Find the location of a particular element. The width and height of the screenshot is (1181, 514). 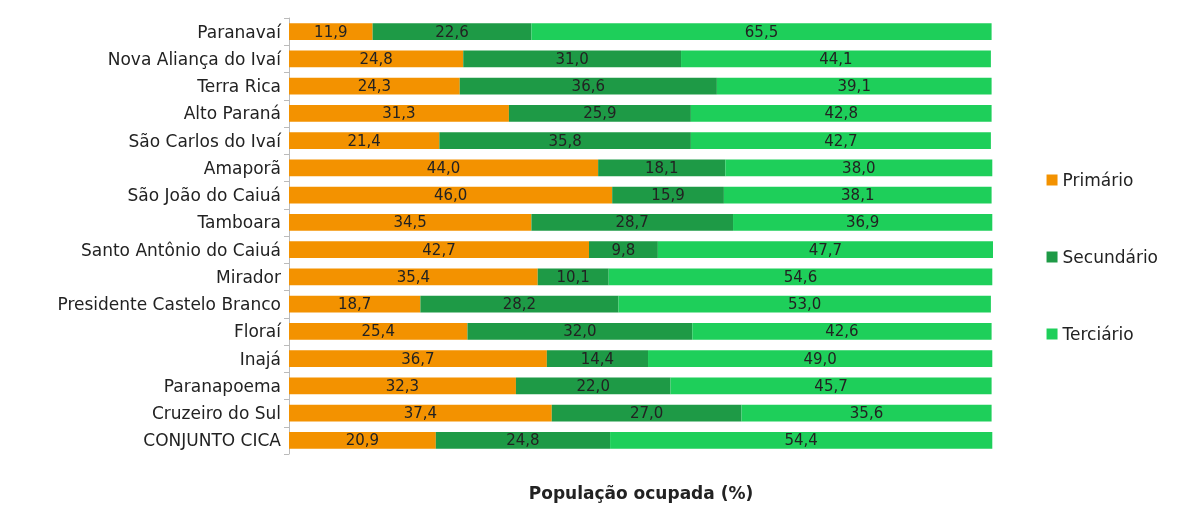

data-label: 28,7 is located at coordinates (632, 222).